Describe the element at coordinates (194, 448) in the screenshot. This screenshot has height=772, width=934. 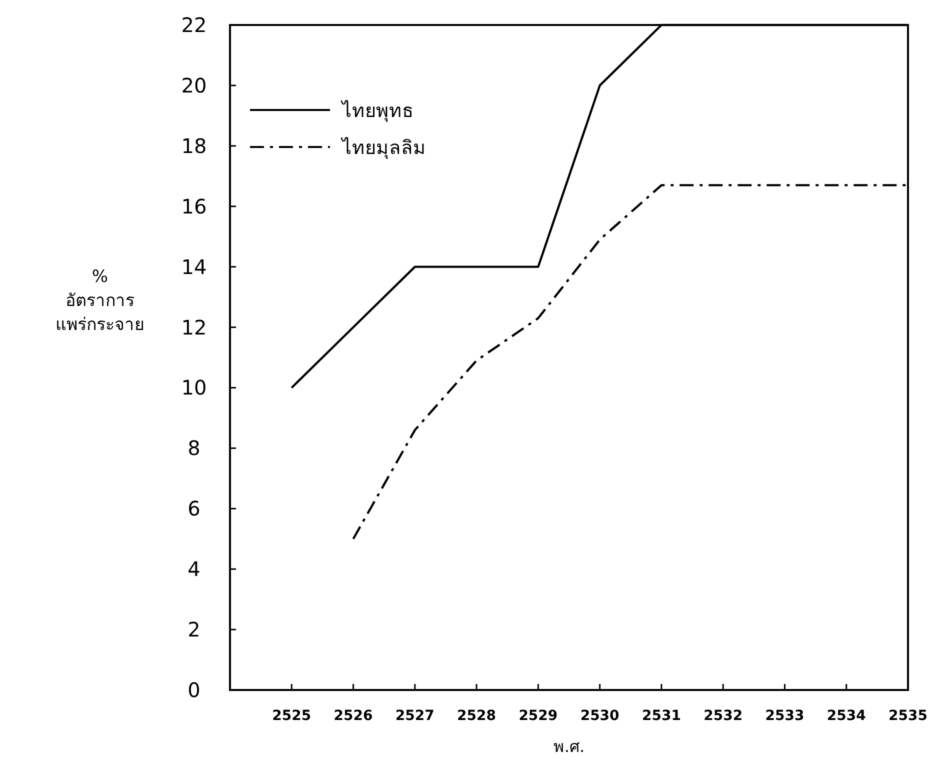
I see `y-tick-label: 8` at that location.